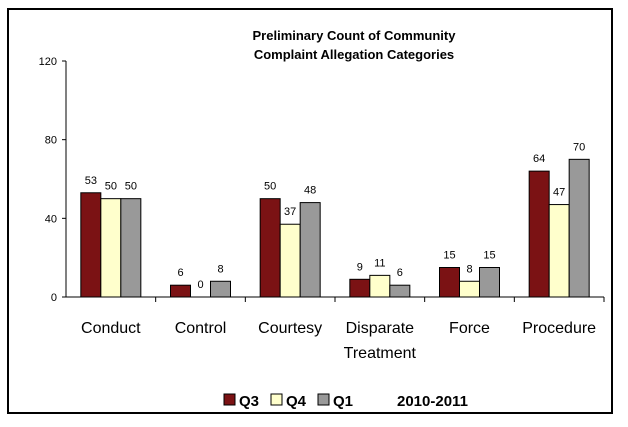 This screenshot has width=628, height=427. What do you see at coordinates (579, 147) in the screenshot?
I see `data-label: 70` at bounding box center [579, 147].